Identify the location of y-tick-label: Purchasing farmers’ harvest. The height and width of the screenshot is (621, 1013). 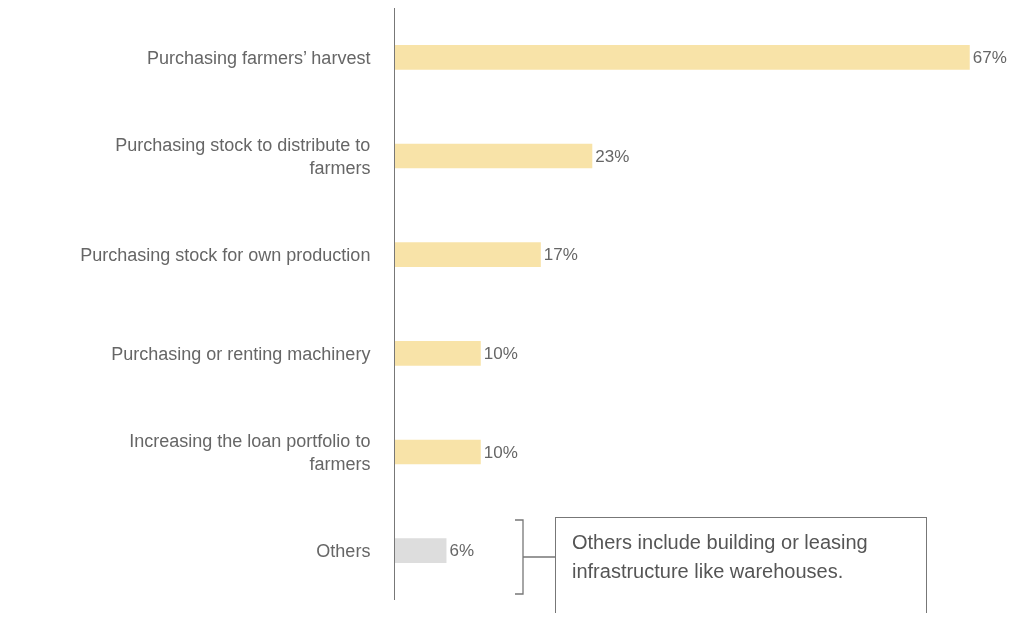
(258, 57).